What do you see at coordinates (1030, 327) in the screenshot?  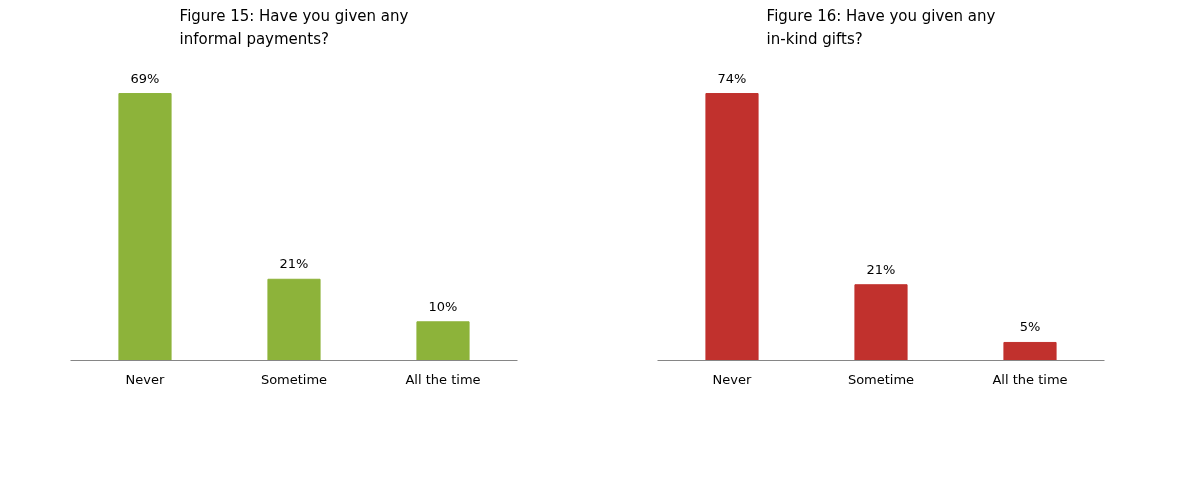 I see `data-label: 5%` at bounding box center [1030, 327].